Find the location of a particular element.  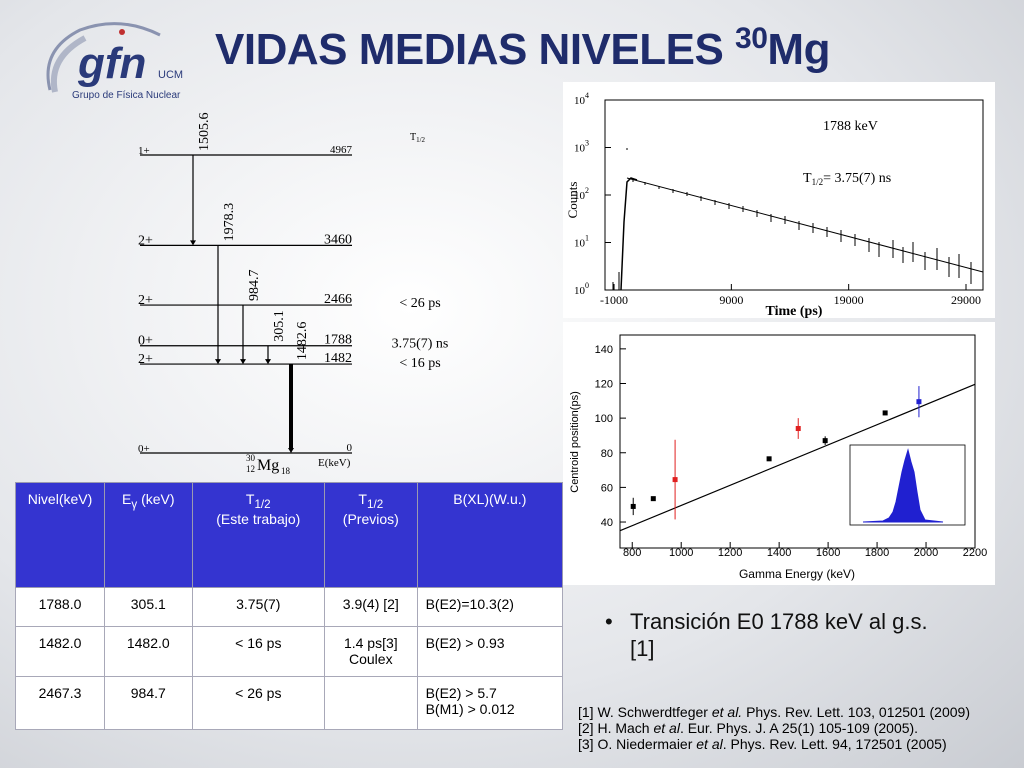

table-cell: 1.4 ps[3] Coulex is located at coordinates (371, 651).